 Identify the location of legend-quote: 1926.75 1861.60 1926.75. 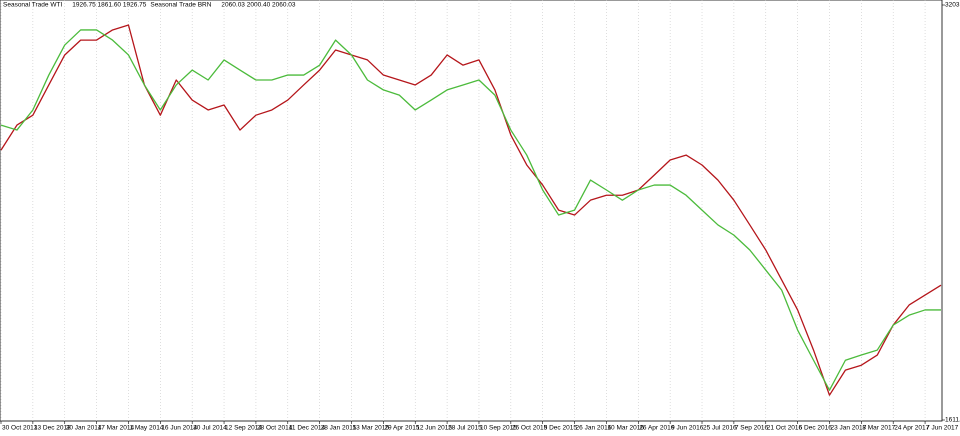
(109, 5).